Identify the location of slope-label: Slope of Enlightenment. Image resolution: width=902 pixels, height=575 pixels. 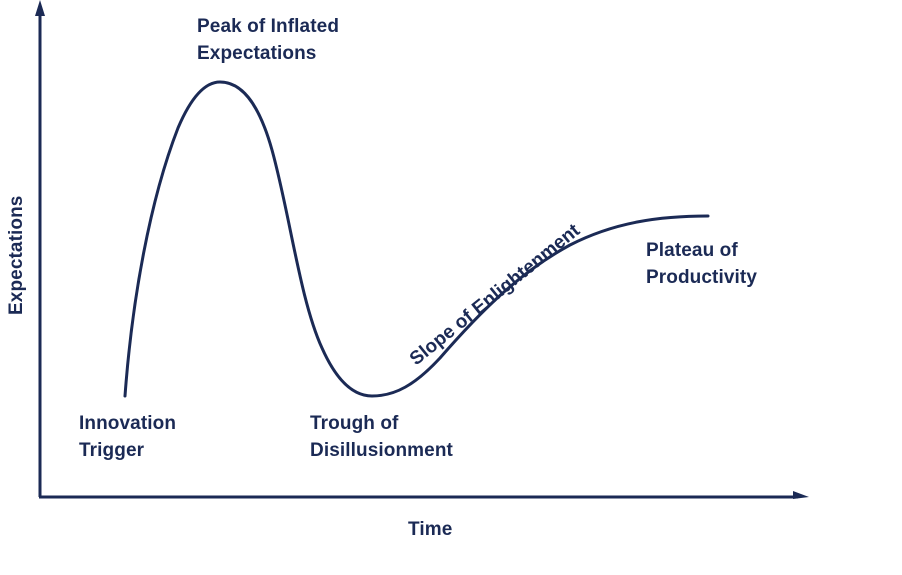
(495, 295).